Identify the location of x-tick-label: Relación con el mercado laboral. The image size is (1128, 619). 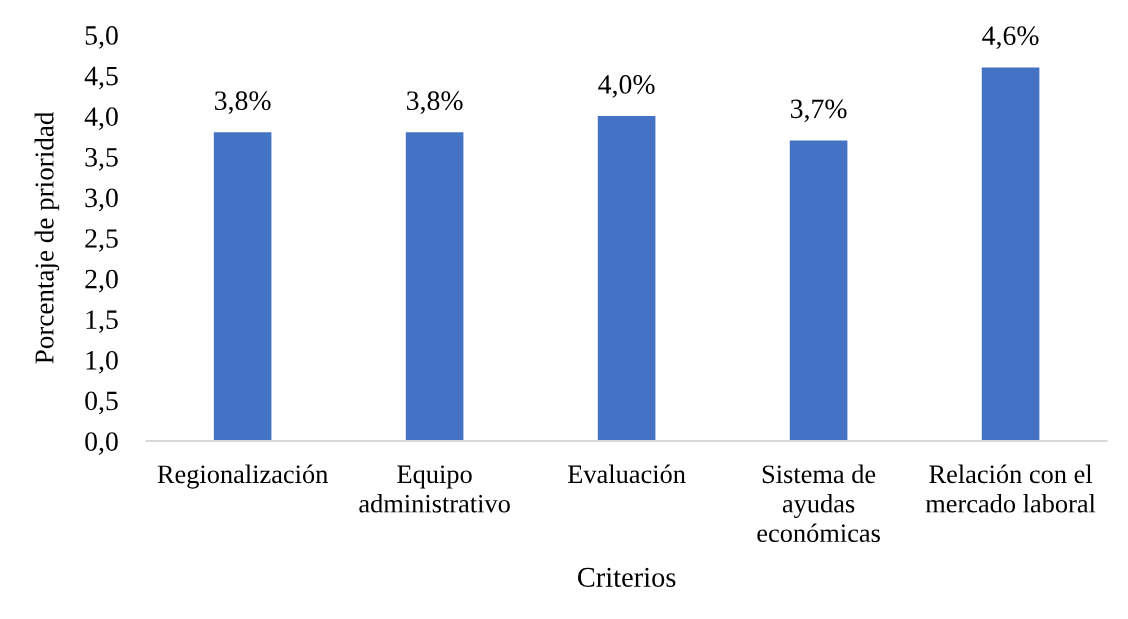
(1010, 488).